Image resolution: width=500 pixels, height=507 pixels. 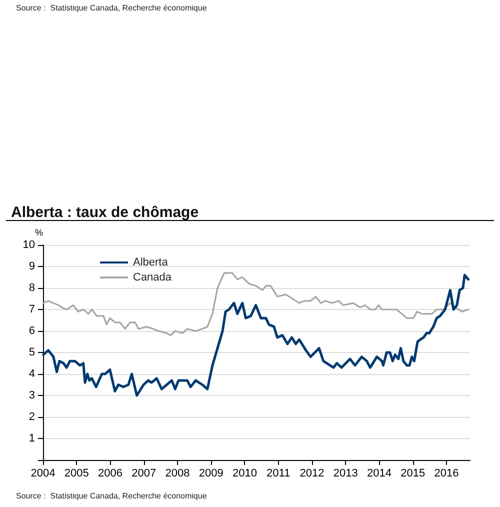 I want to click on y-tick-label: 3, so click(x=31, y=396).